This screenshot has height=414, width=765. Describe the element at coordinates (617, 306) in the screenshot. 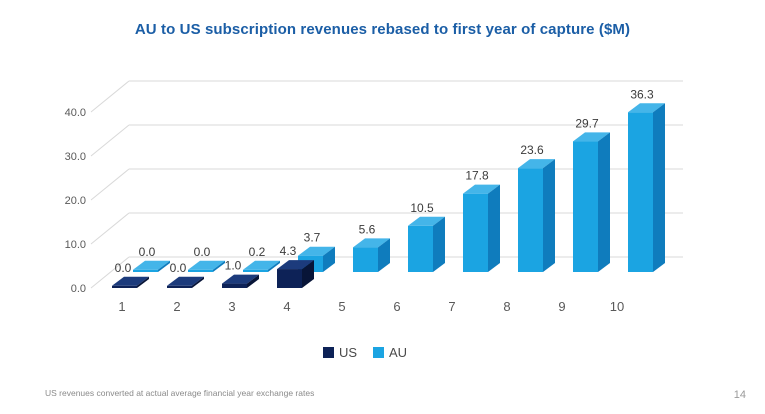

I see `x-axis-category-label: 10` at that location.